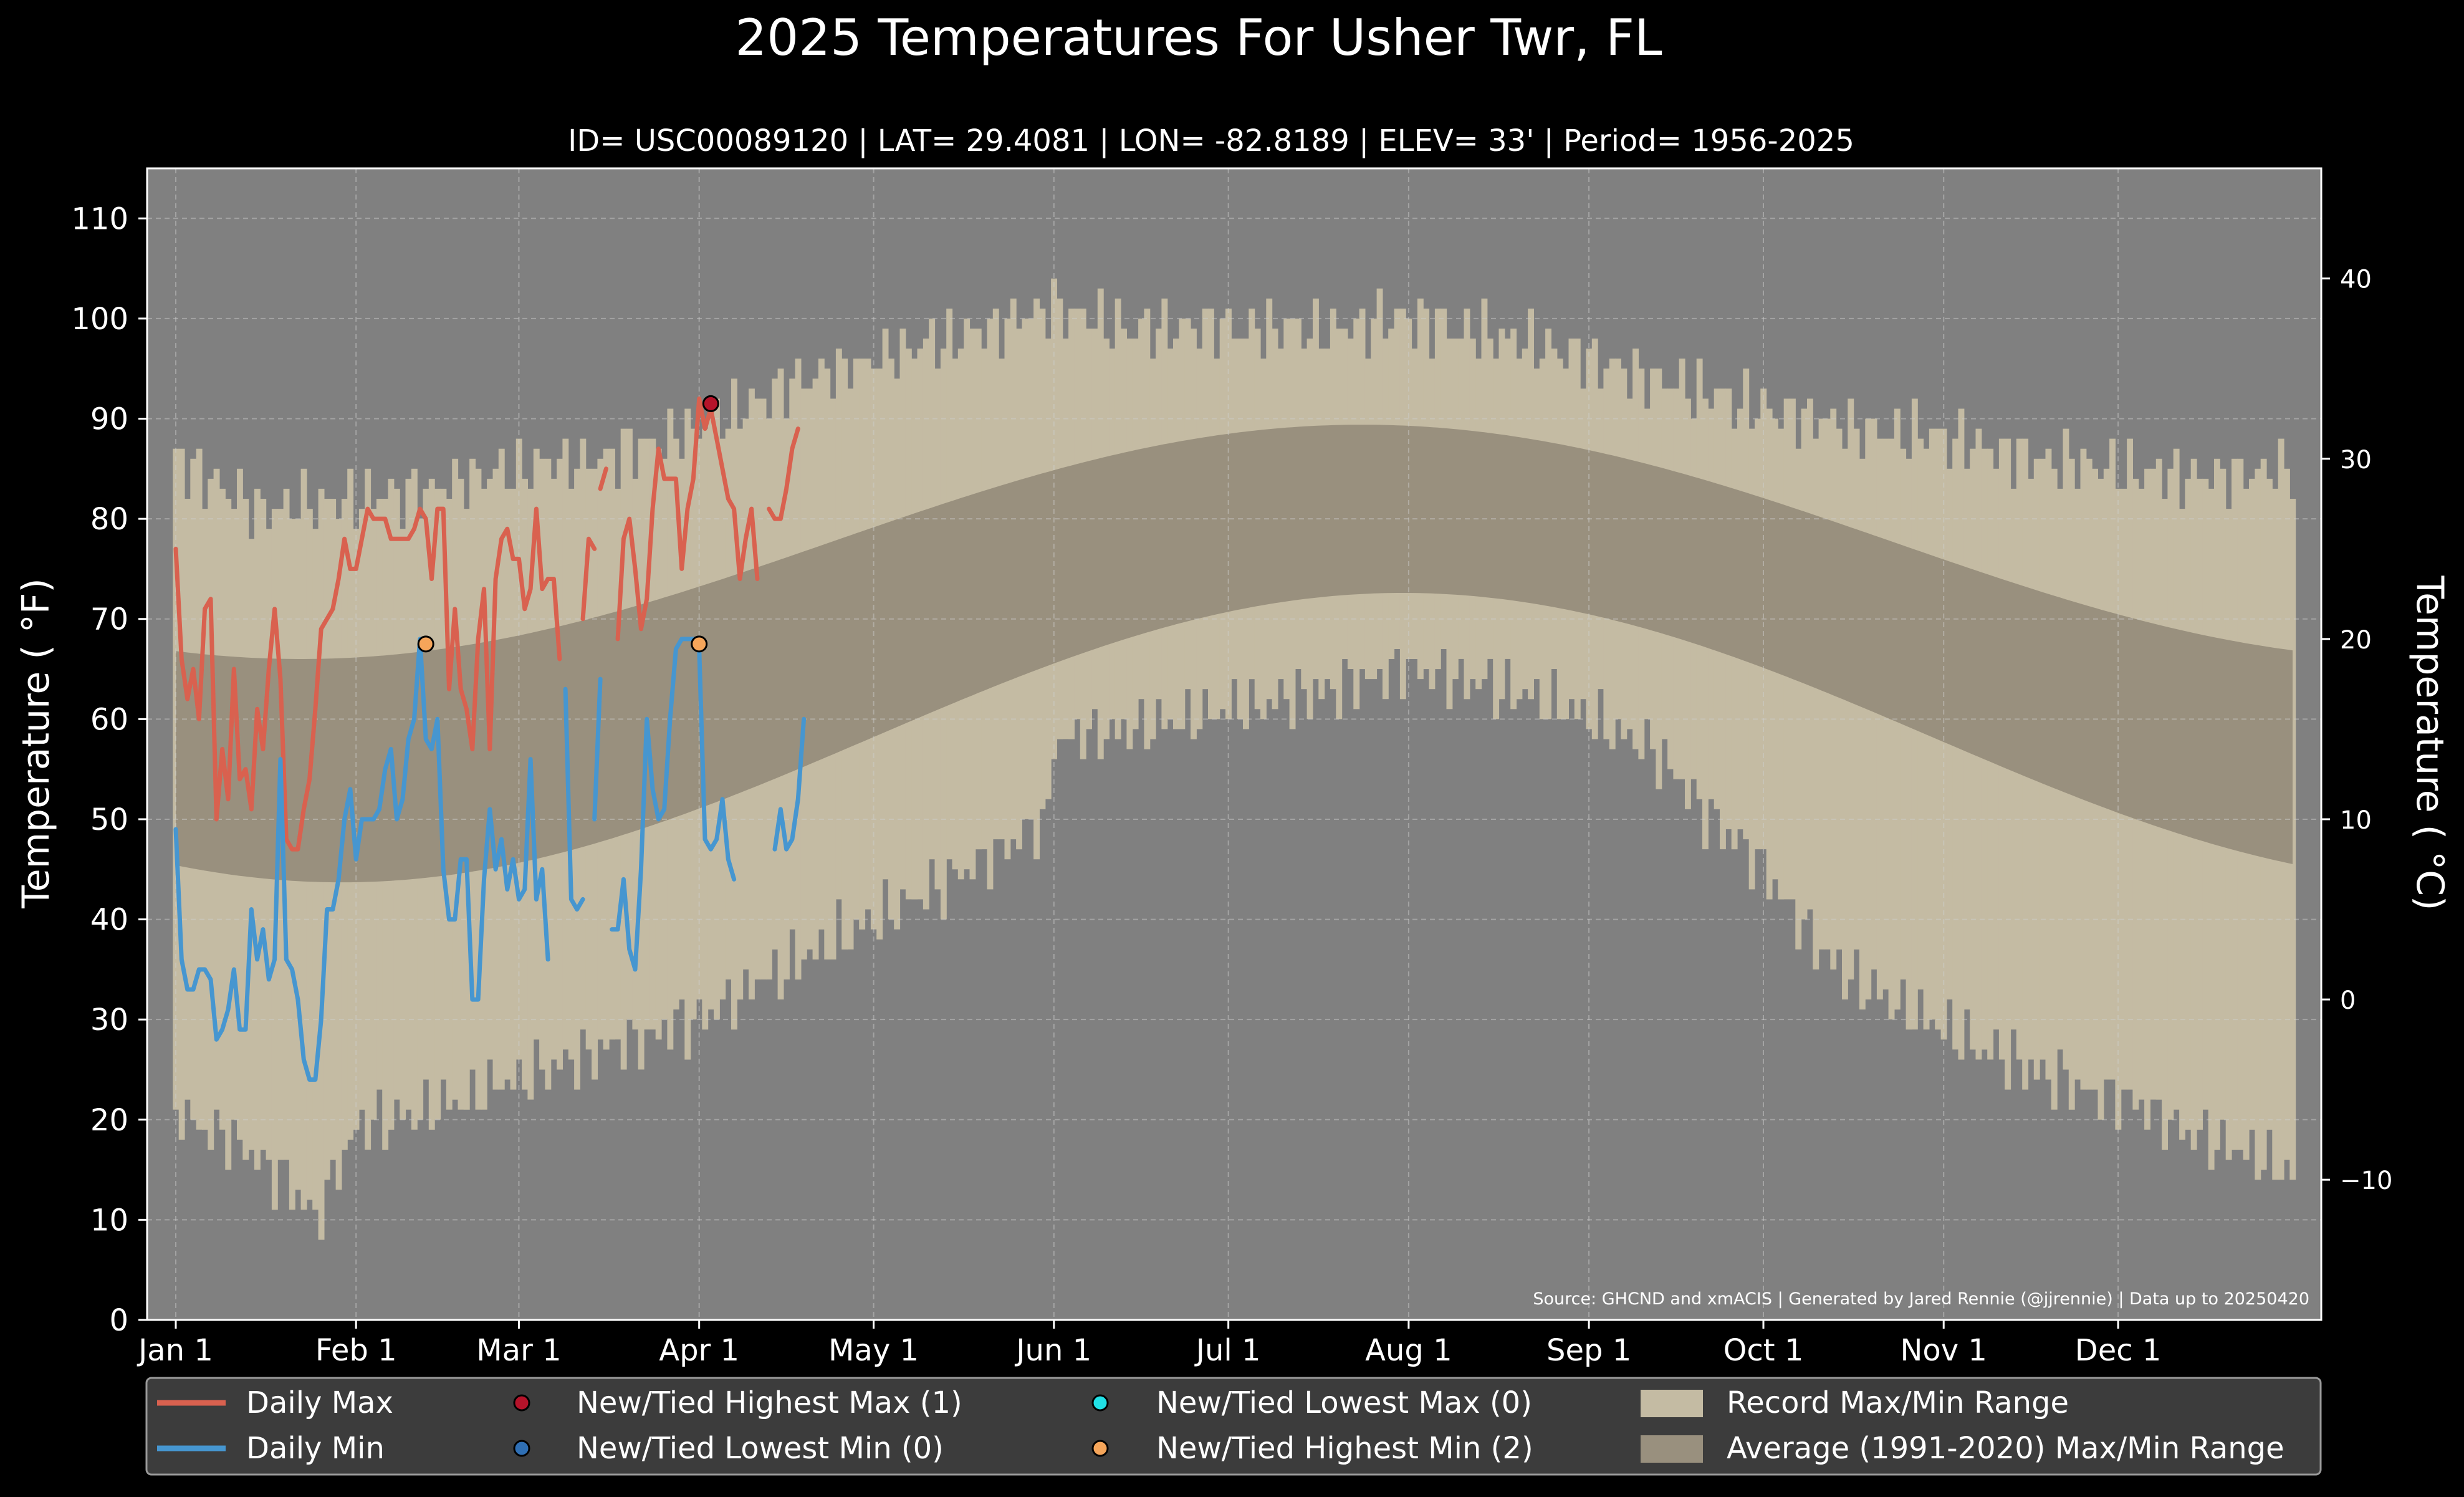 The width and height of the screenshot is (2464, 1497). I want to click on y-tick-label: 80, so click(109, 519).